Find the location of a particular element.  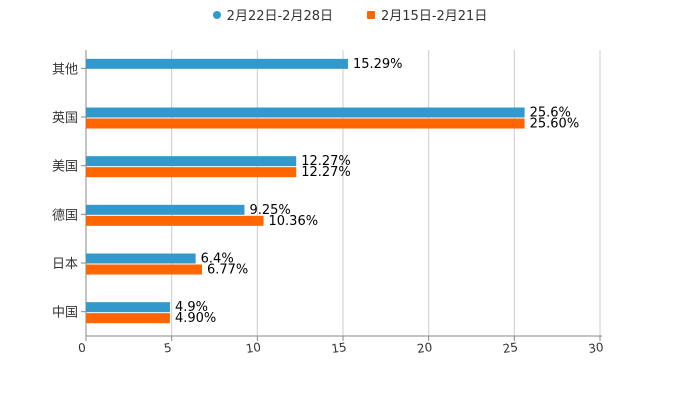

data-label-series-1: 25.6% is located at coordinates (550, 113).